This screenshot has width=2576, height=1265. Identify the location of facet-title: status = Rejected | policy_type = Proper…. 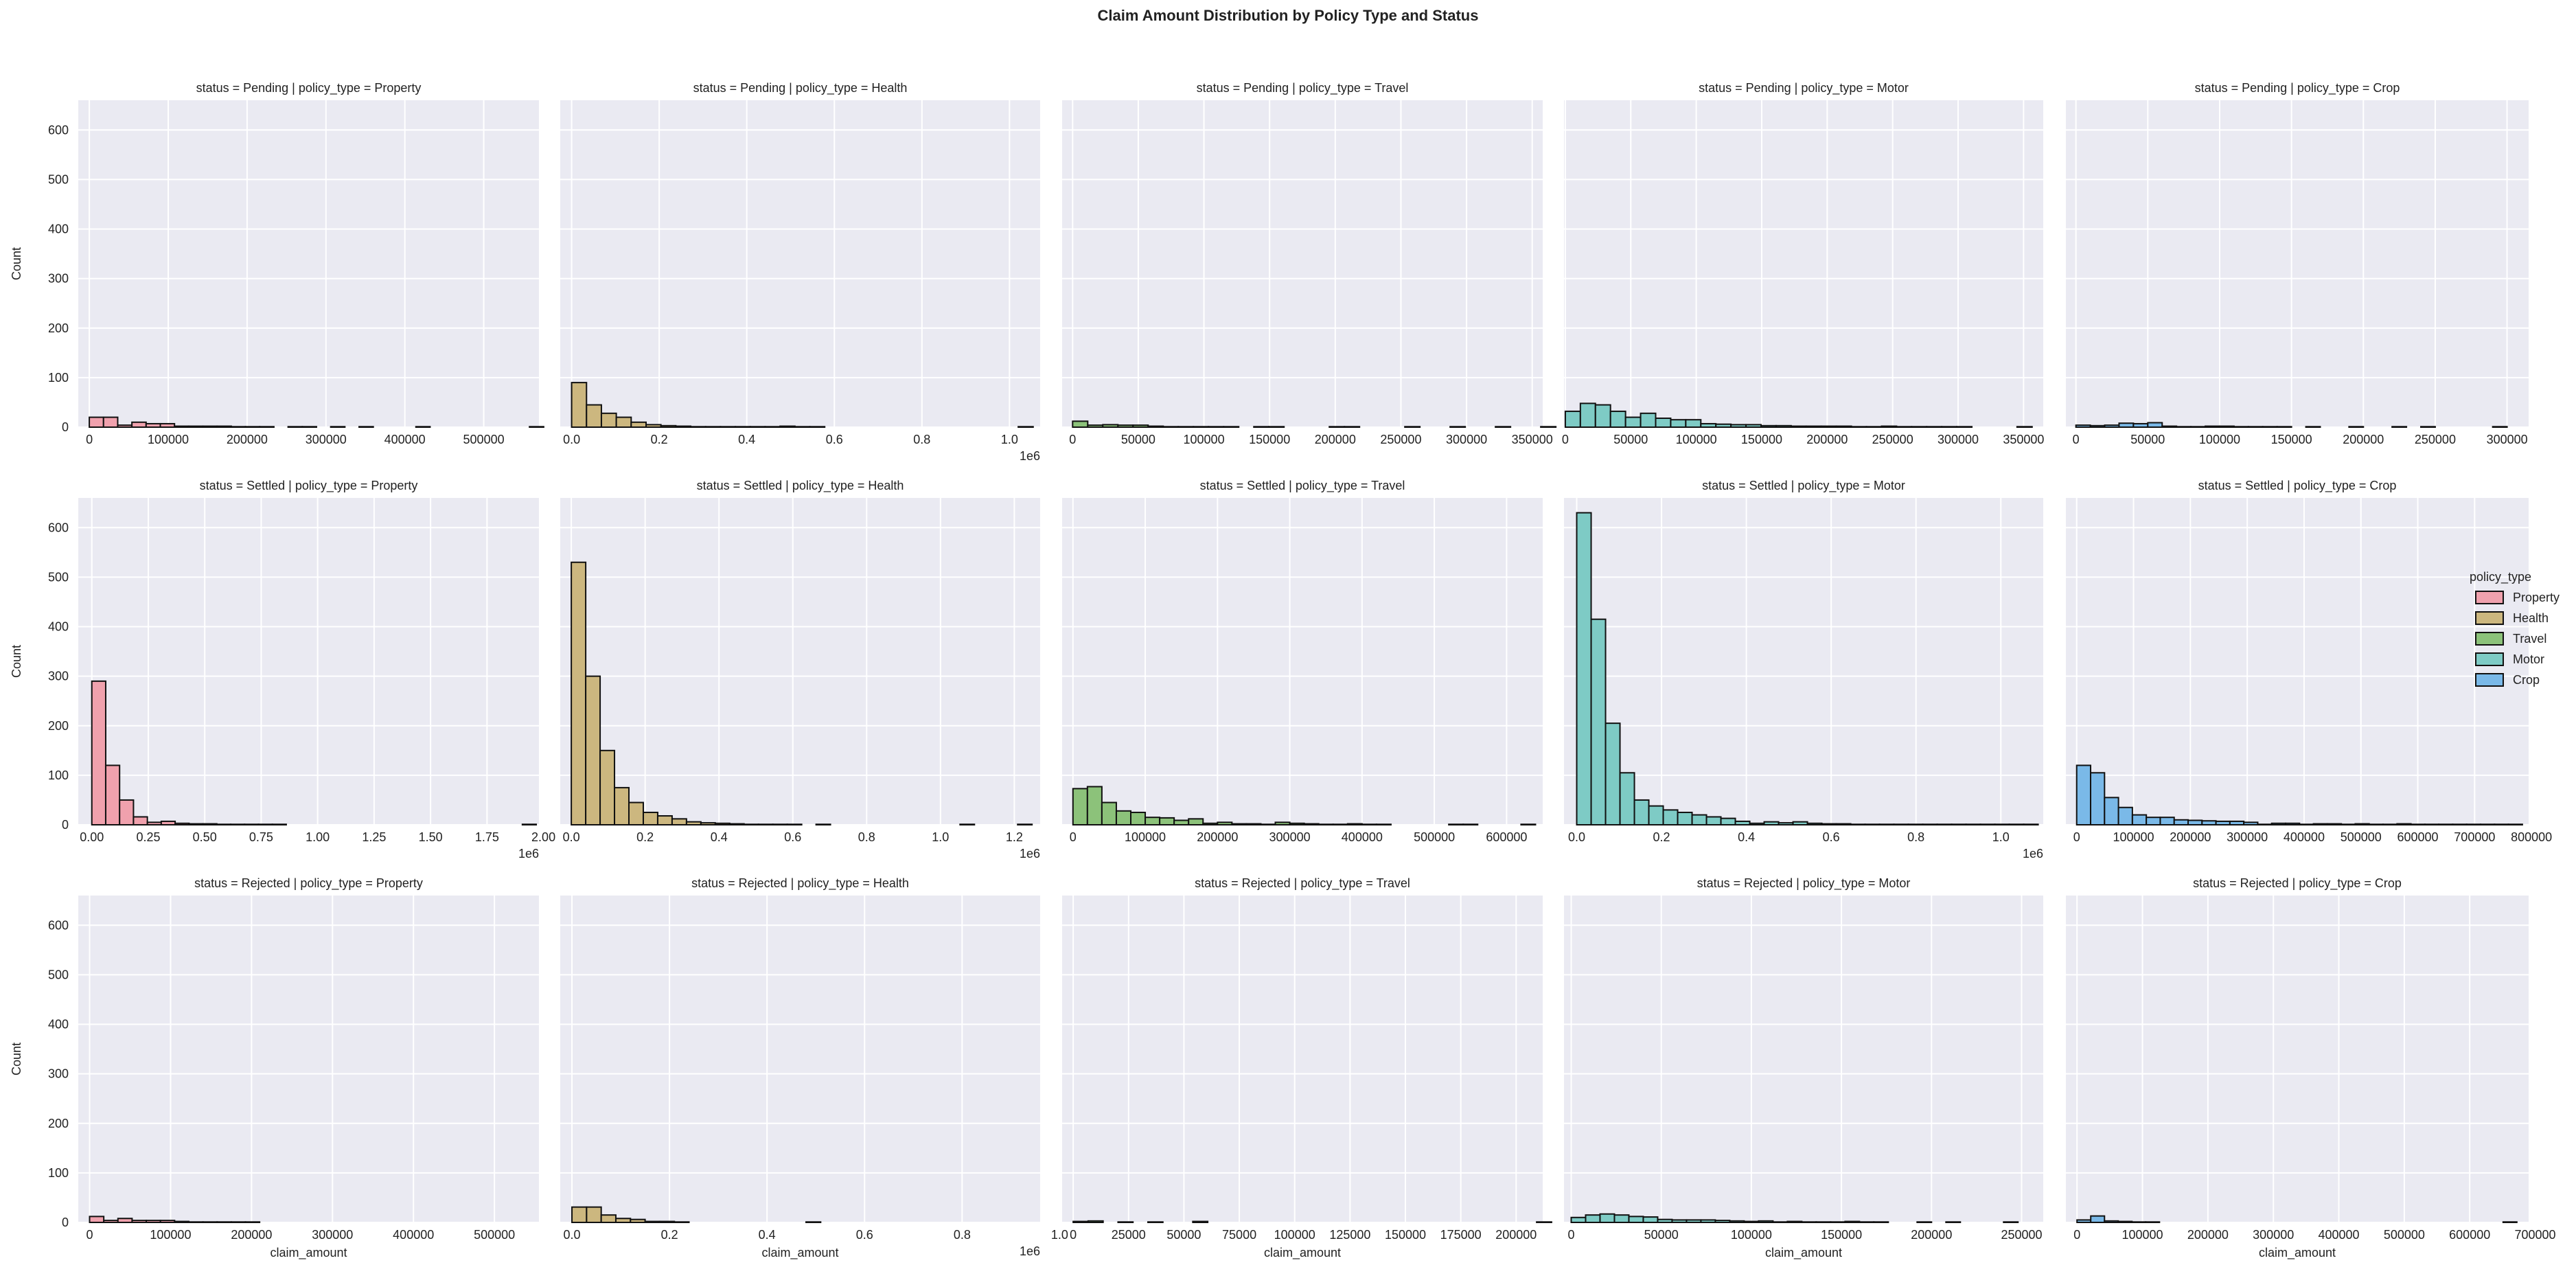
(308, 883).